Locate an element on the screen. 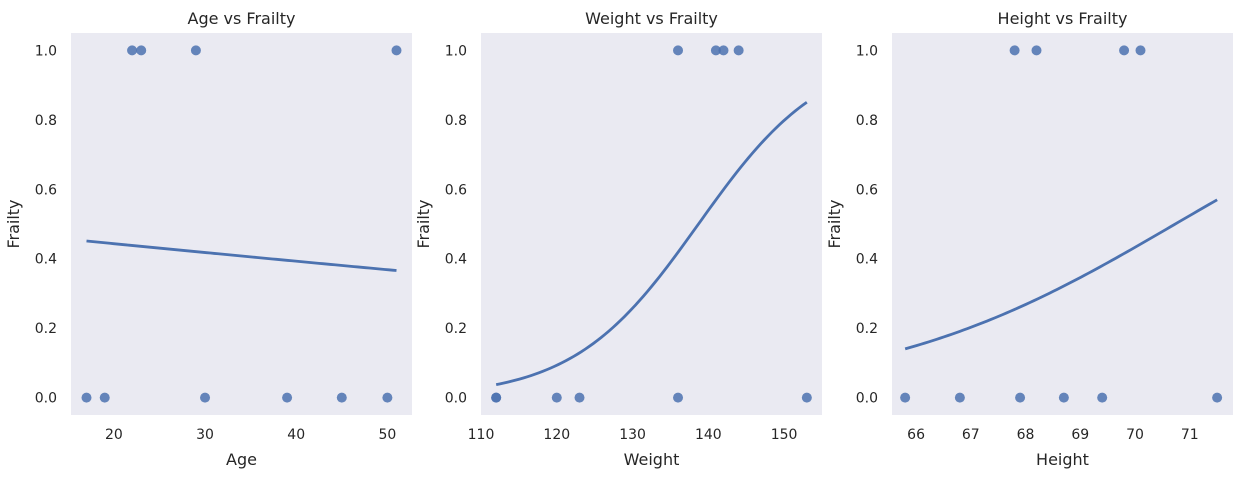 Image resolution: width=1243 pixels, height=479 pixels. x-tick-label: 30 is located at coordinates (205, 435).